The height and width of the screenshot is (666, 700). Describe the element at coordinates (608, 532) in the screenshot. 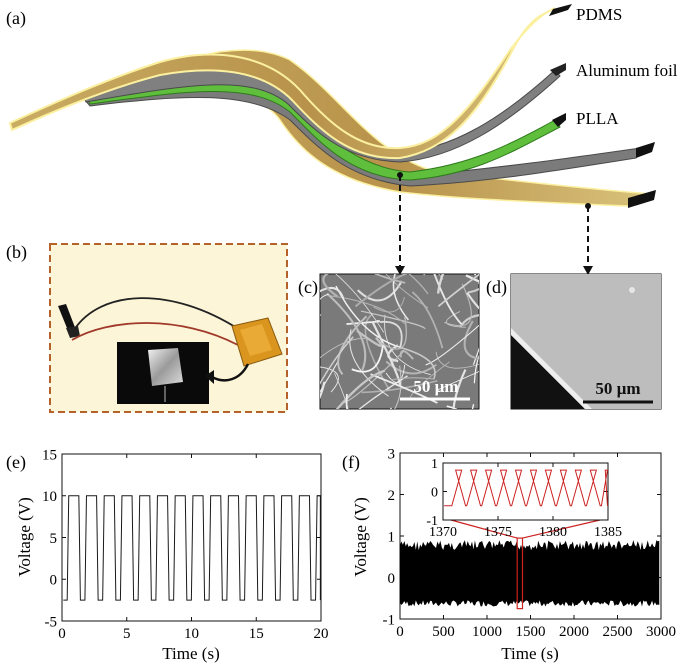

I see `inset-xtick-label: 1385` at that location.